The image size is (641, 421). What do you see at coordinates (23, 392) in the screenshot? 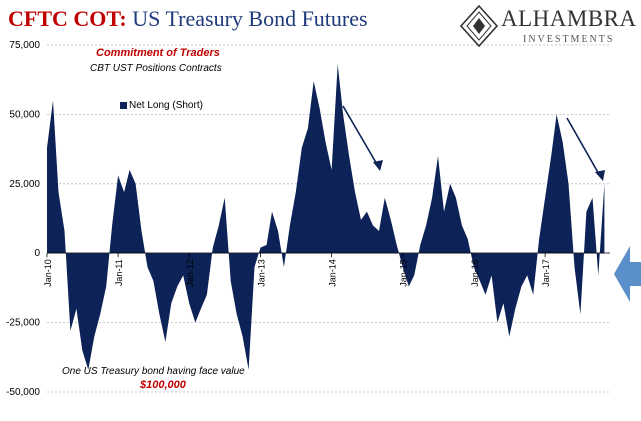
I see `y-tick-label: -50,000` at bounding box center [23, 392].